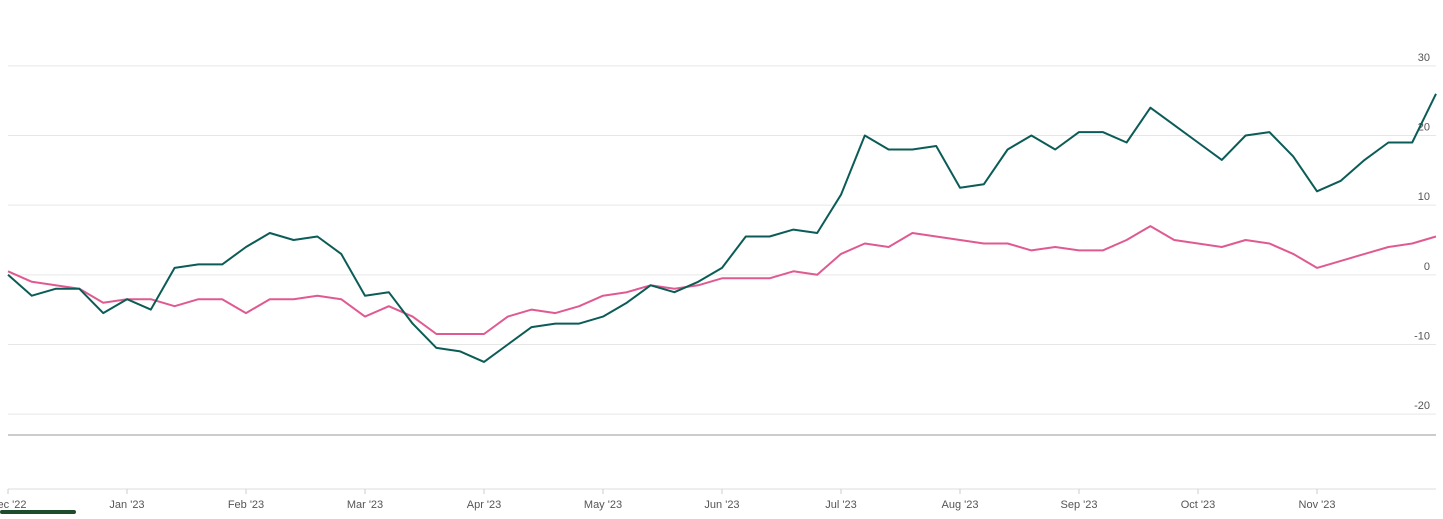 The width and height of the screenshot is (1443, 519). What do you see at coordinates (1424, 197) in the screenshot?
I see `y-tick-label: 10` at bounding box center [1424, 197].